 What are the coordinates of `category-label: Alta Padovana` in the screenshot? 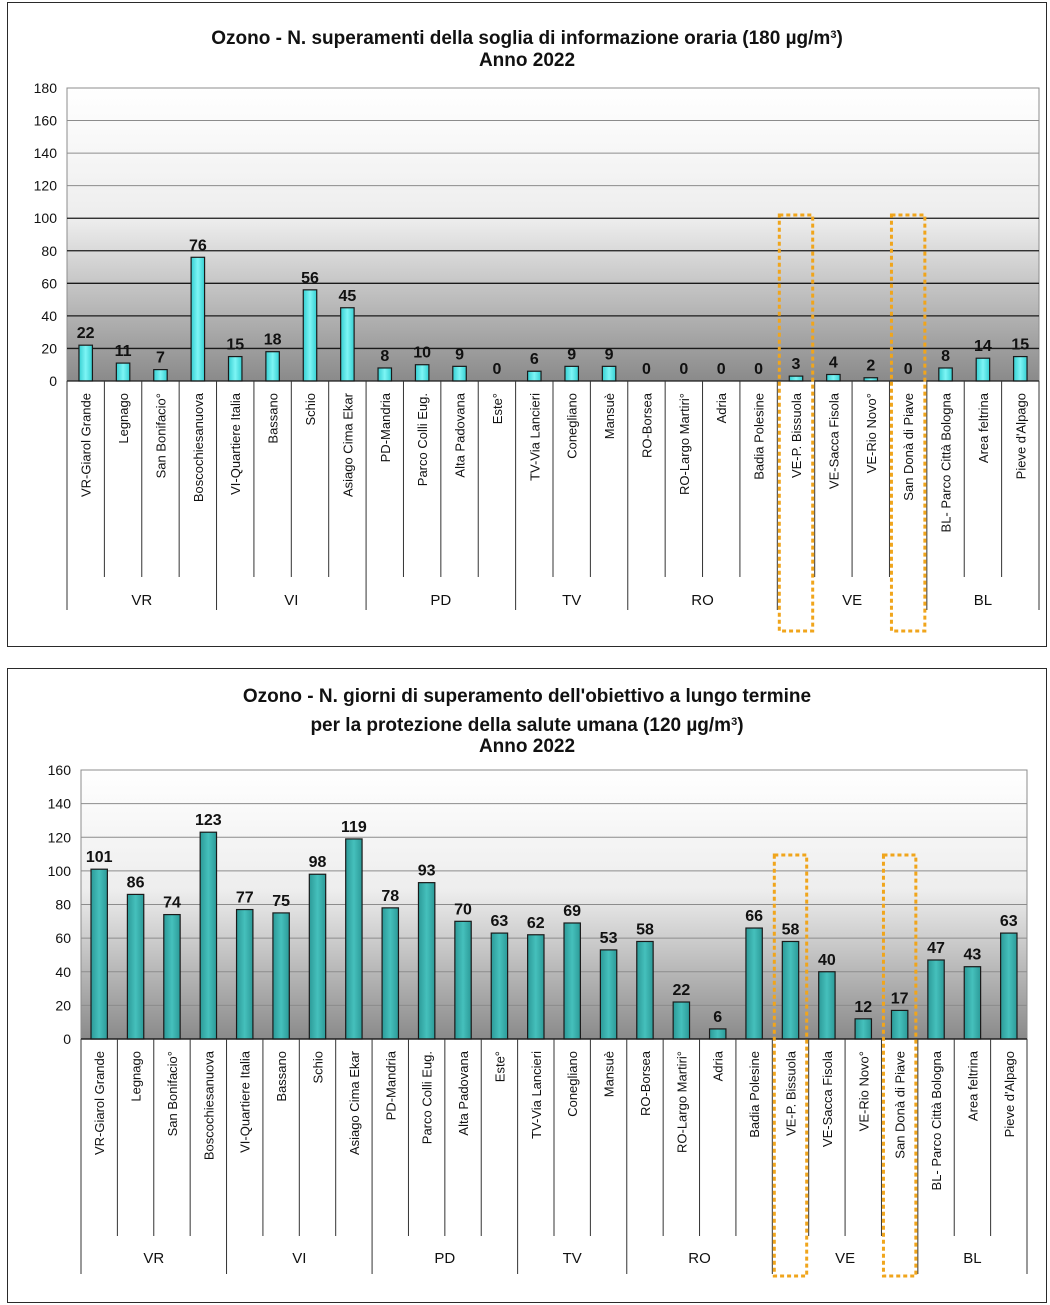 It's located at (463, 1092).